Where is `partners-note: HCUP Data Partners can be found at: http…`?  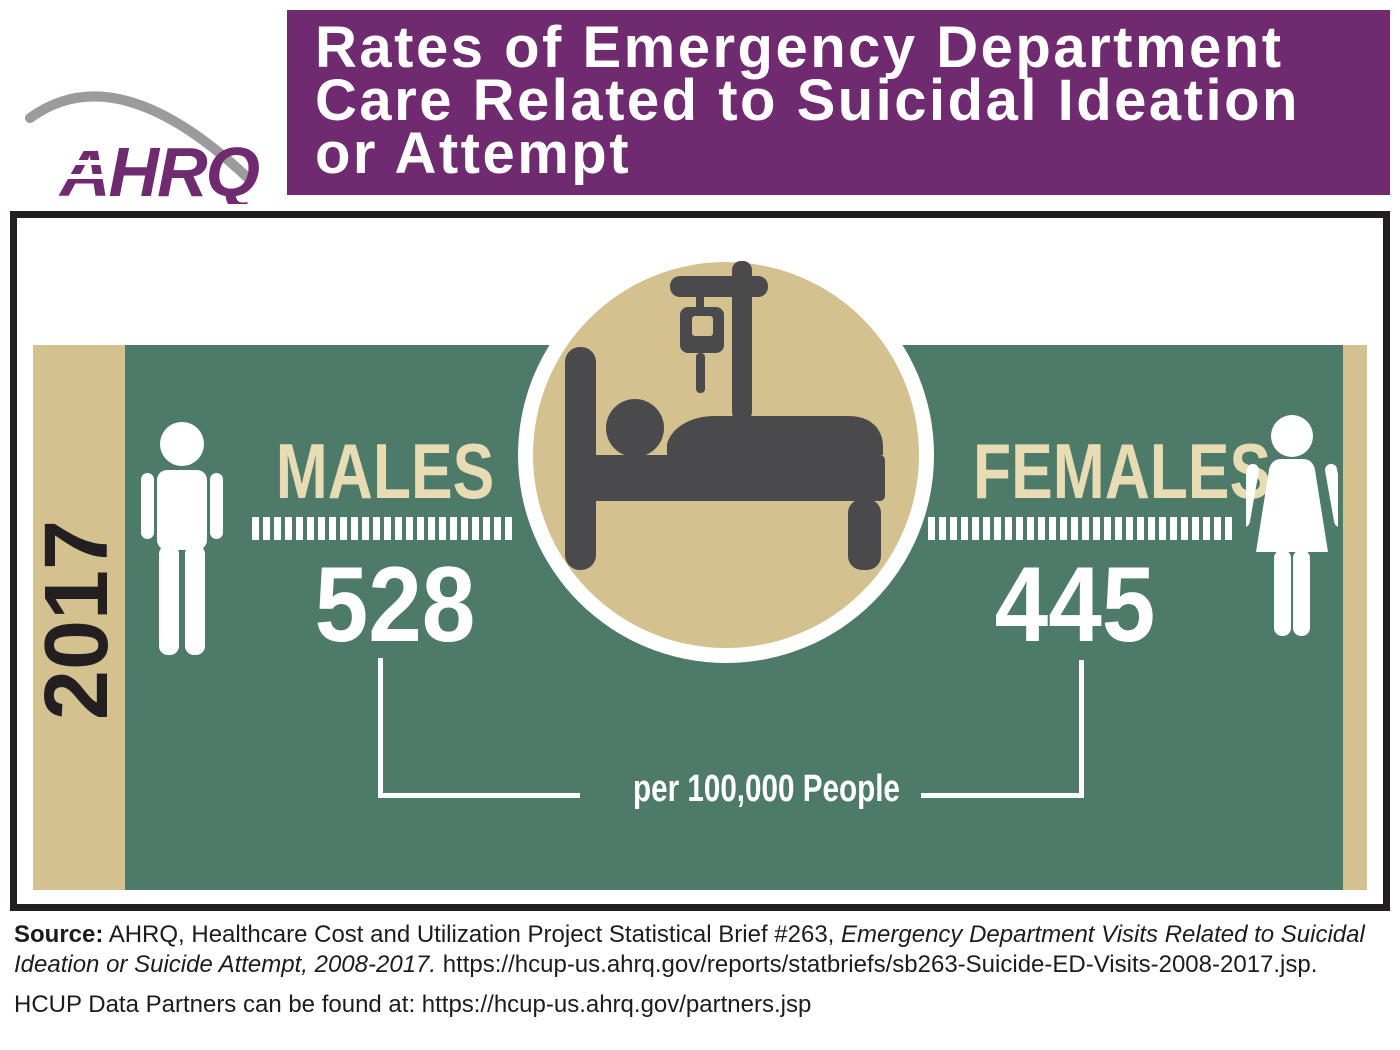 partners-note: HCUP Data Partners can be found at: http… is located at coordinates (413, 1004).